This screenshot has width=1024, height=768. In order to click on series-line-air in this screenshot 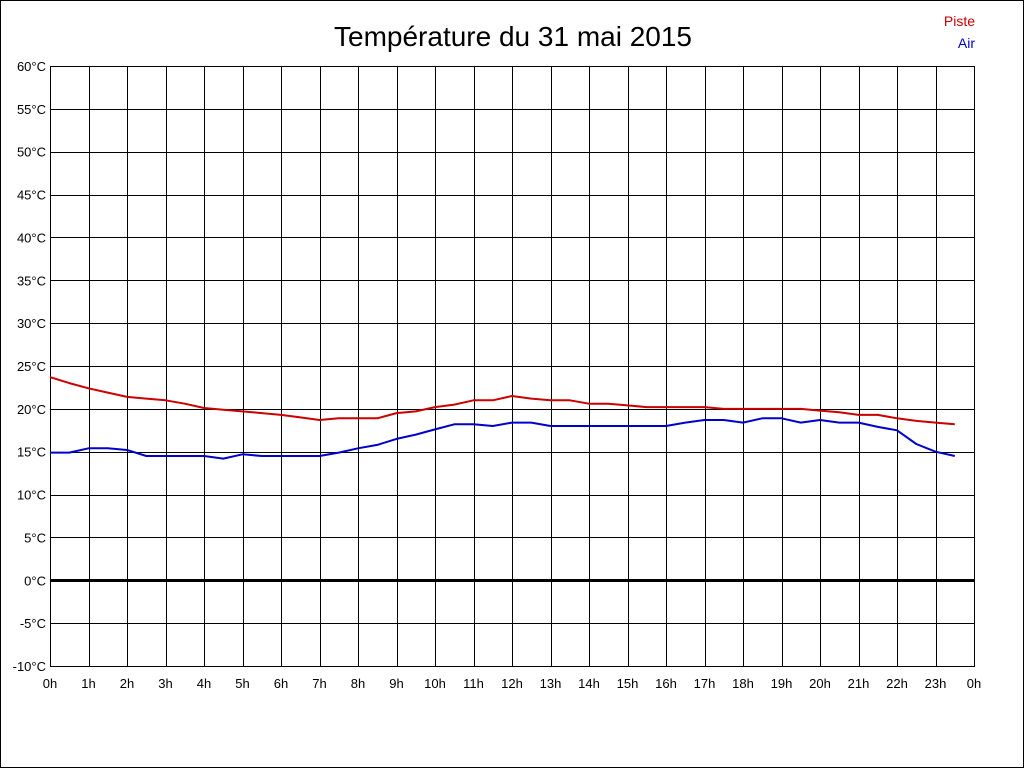, I will do `click(503, 438)`.